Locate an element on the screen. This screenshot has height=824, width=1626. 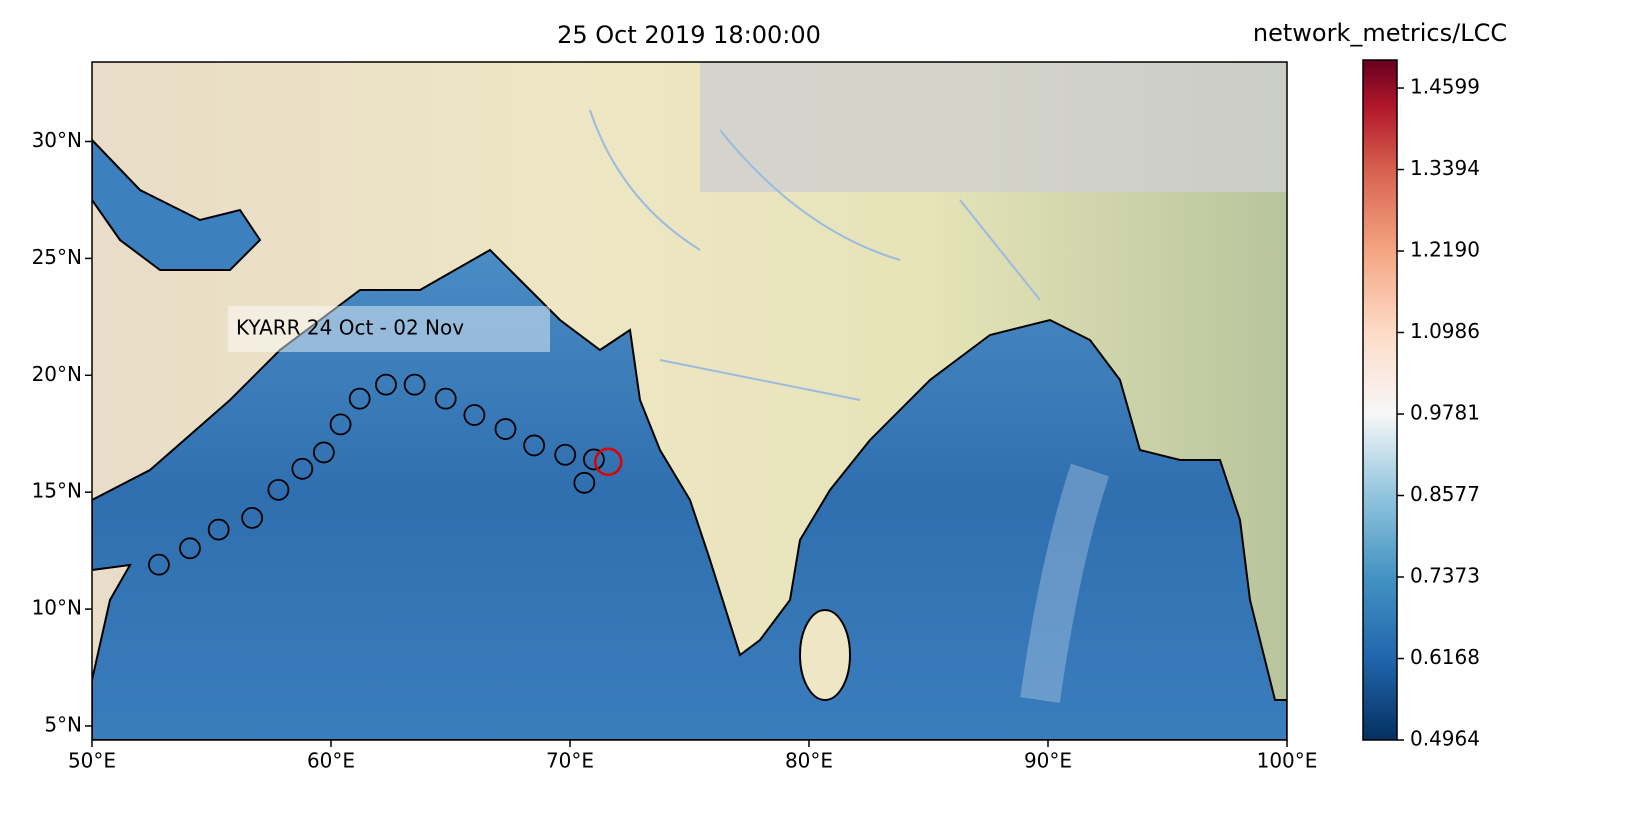
colorbar-tick-label: 0.7373 is located at coordinates (1445, 575).